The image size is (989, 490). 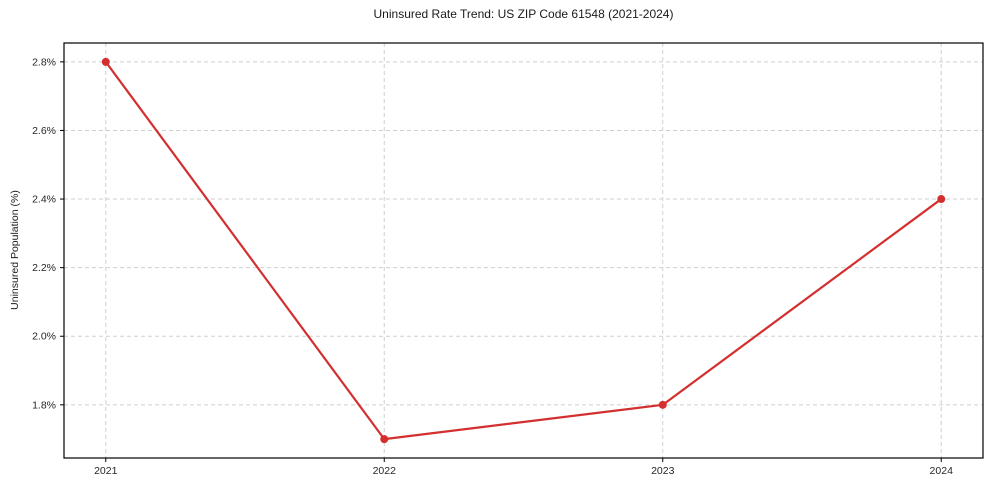 I want to click on y-tick-label: 2.6%, so click(x=44, y=131).